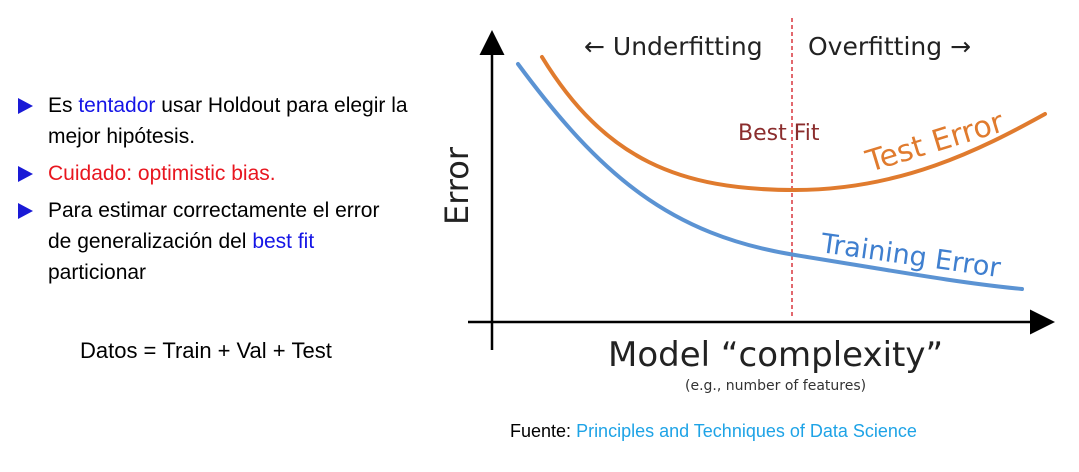  I want to click on best-fit-label: Best Fit, so click(779, 133).